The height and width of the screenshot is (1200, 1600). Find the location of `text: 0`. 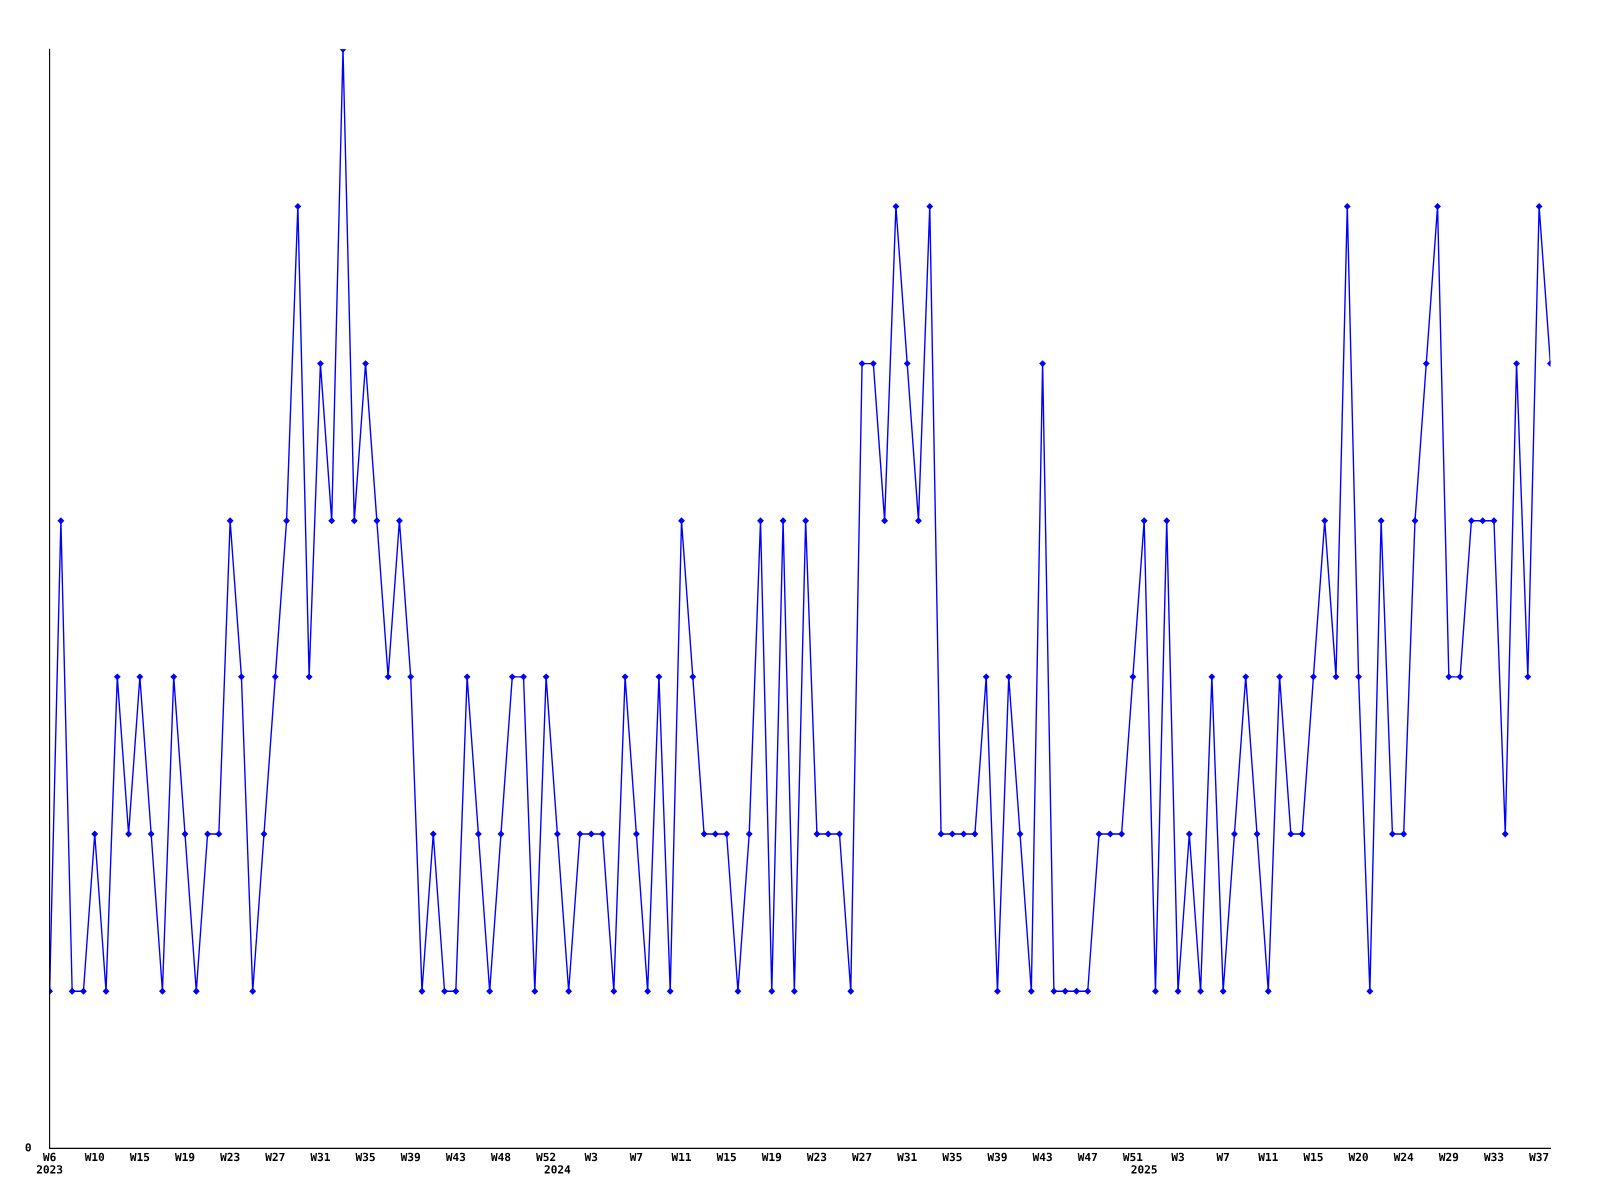

text: 0 is located at coordinates (28, 1147).